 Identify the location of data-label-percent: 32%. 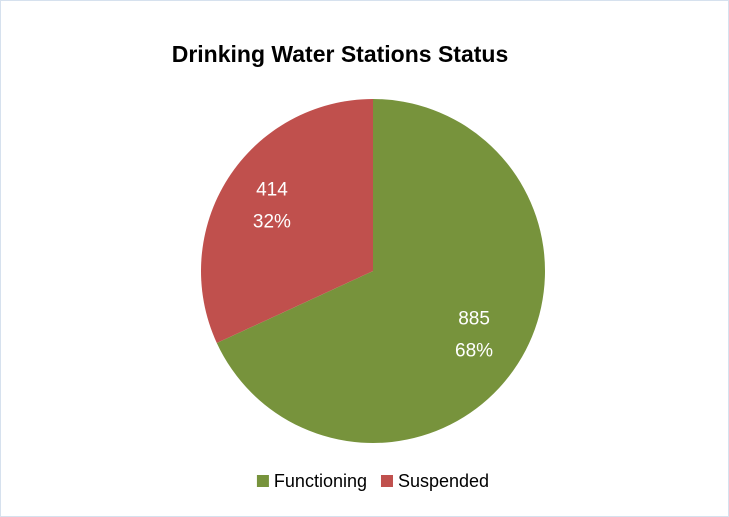
(272, 221).